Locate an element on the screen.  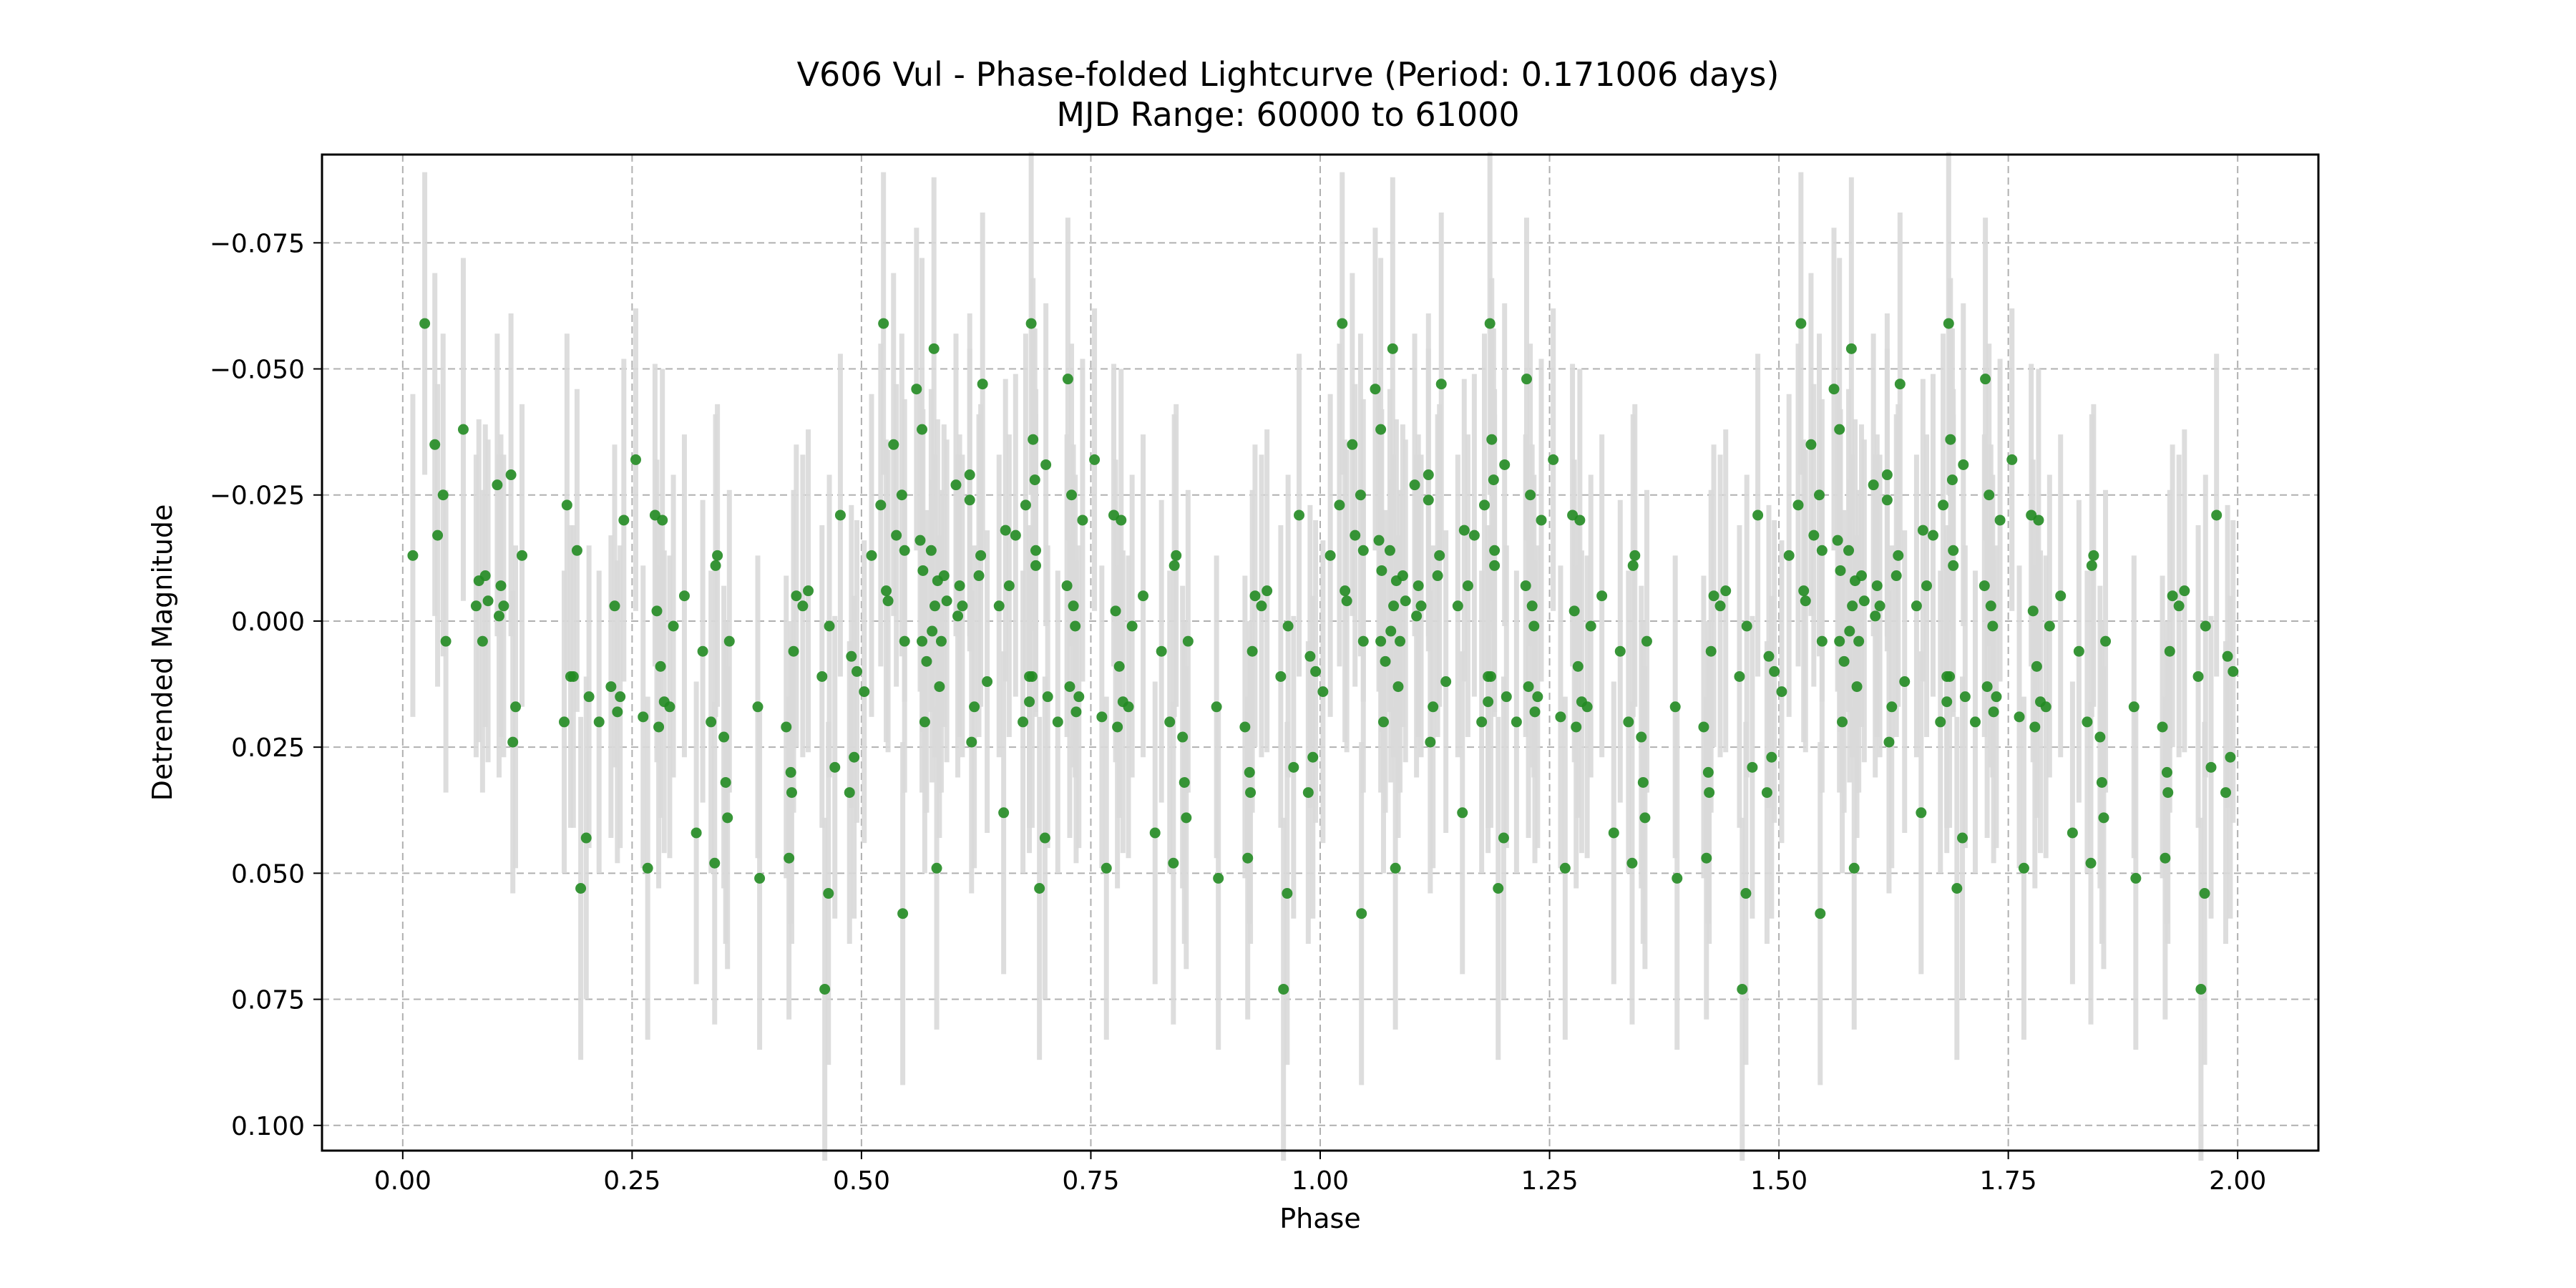
x-tick-label: 0.25 is located at coordinates (631, 1181).